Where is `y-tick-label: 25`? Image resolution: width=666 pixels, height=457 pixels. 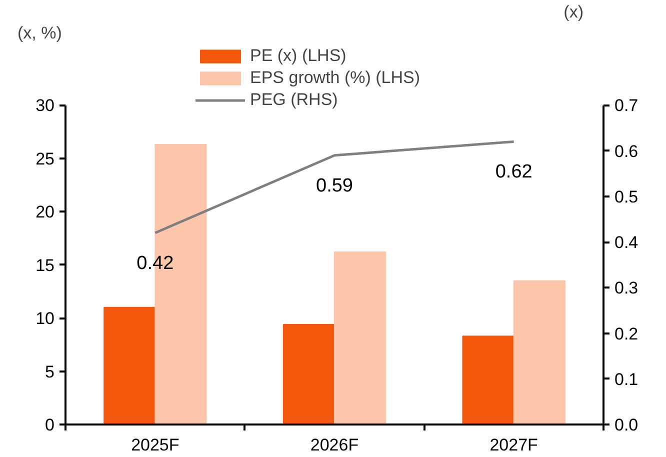 y-tick-label: 25 is located at coordinates (45, 158).